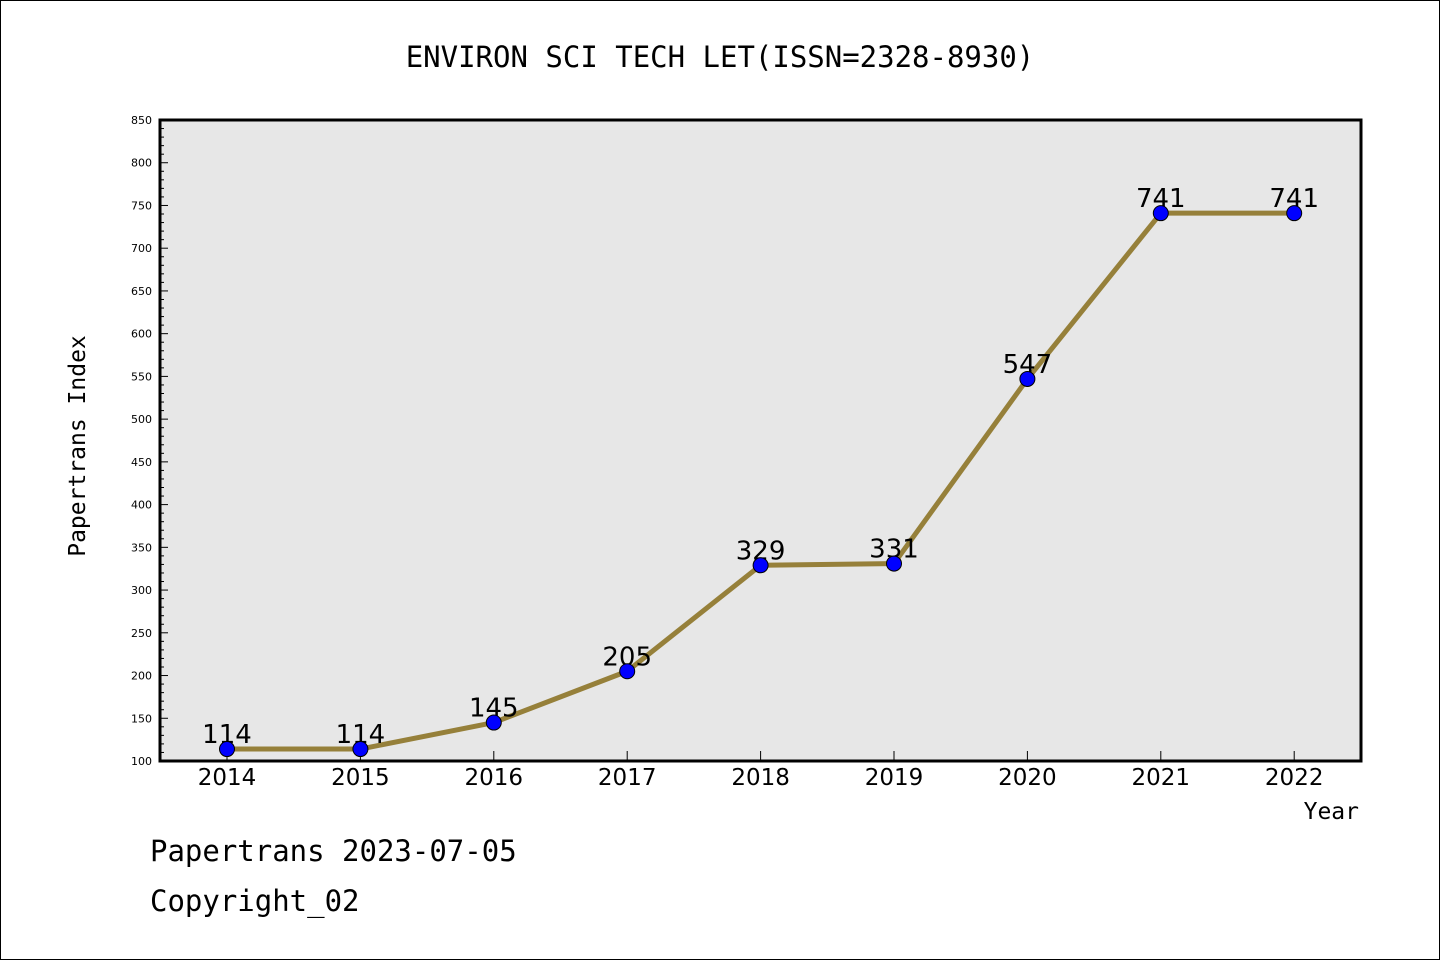 This screenshot has width=1440, height=960. What do you see at coordinates (494, 778) in the screenshot?
I see `x-tick-label: 2016` at bounding box center [494, 778].